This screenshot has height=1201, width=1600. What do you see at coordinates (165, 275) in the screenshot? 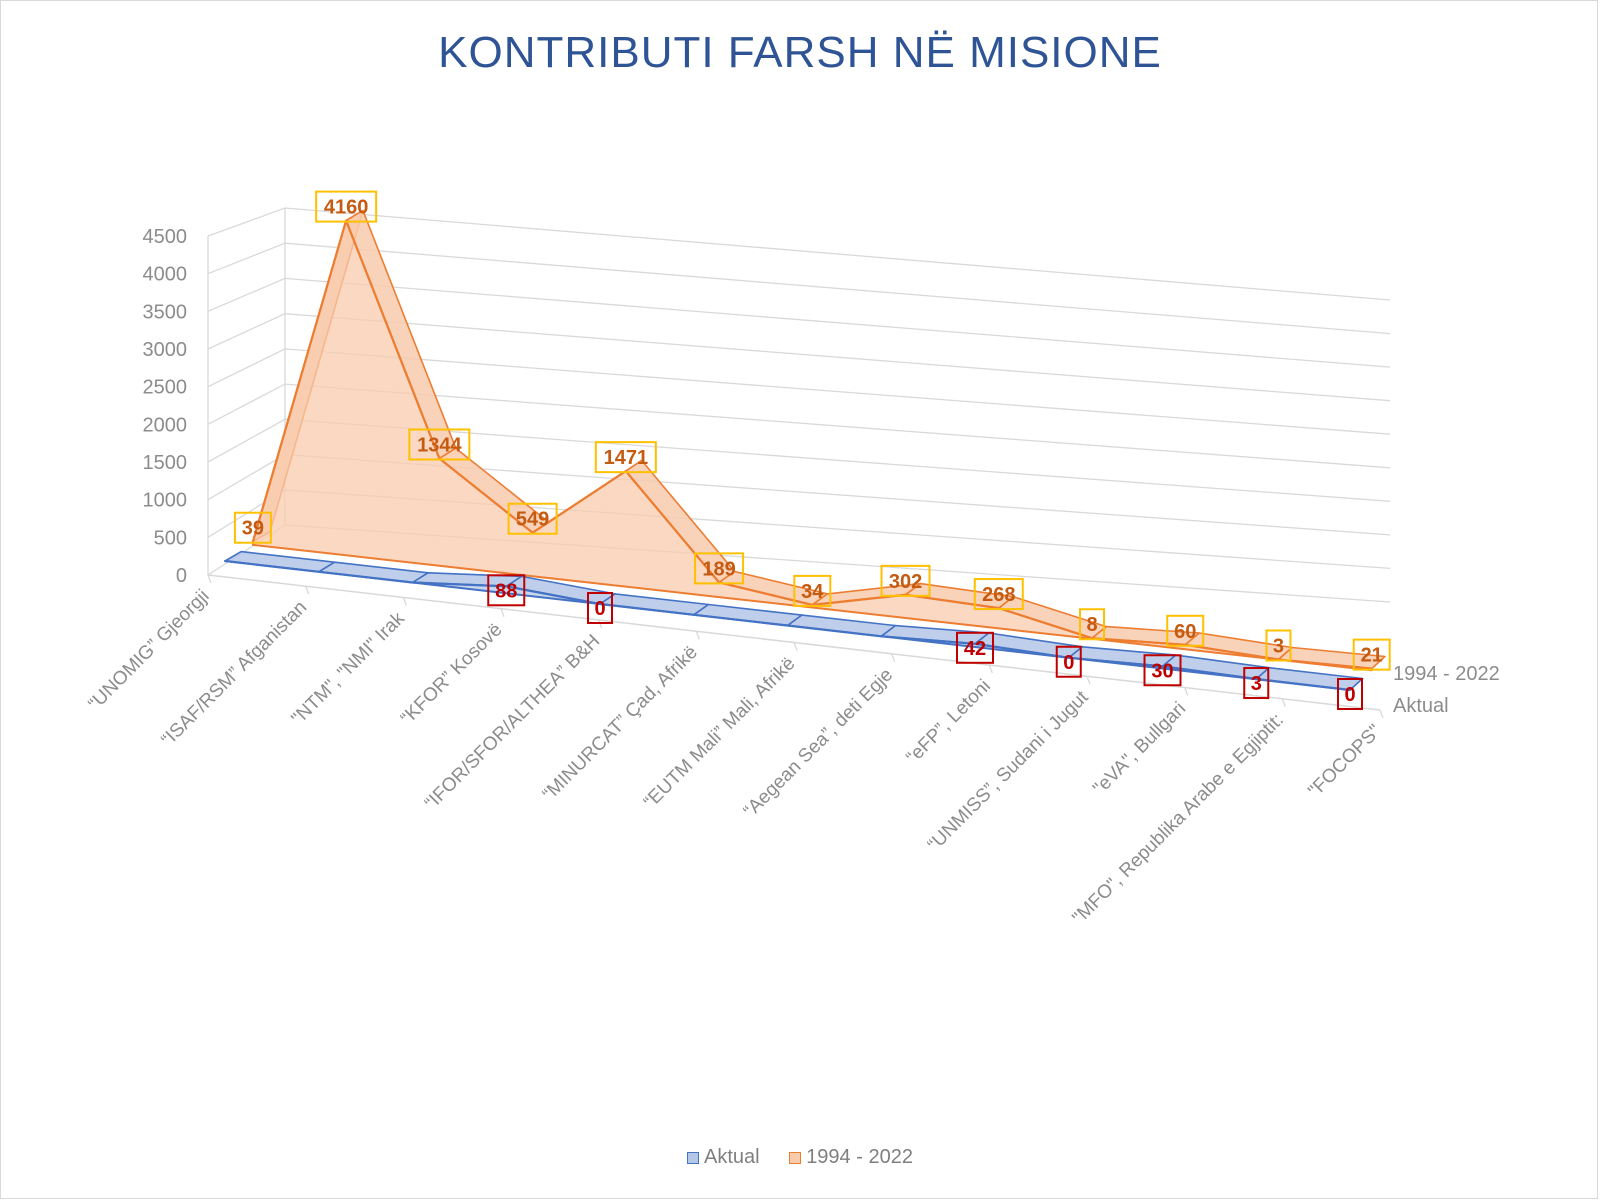
I see `y-tick-label: 4000` at bounding box center [165, 275].